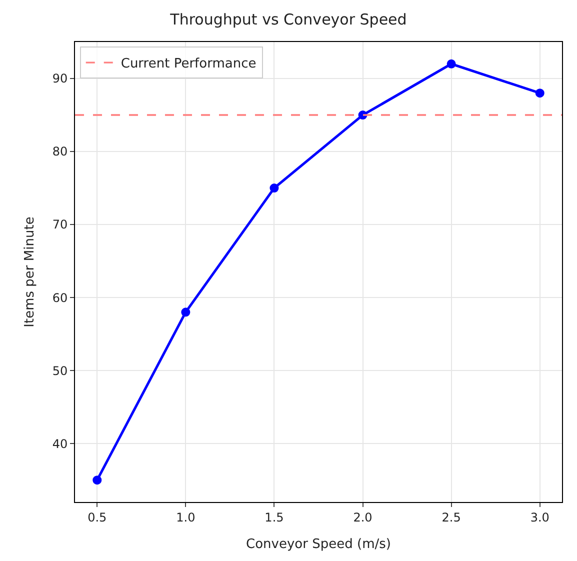 The height and width of the screenshot is (561, 577). What do you see at coordinates (60, 79) in the screenshot?
I see `y-tick-label: 90` at bounding box center [60, 79].